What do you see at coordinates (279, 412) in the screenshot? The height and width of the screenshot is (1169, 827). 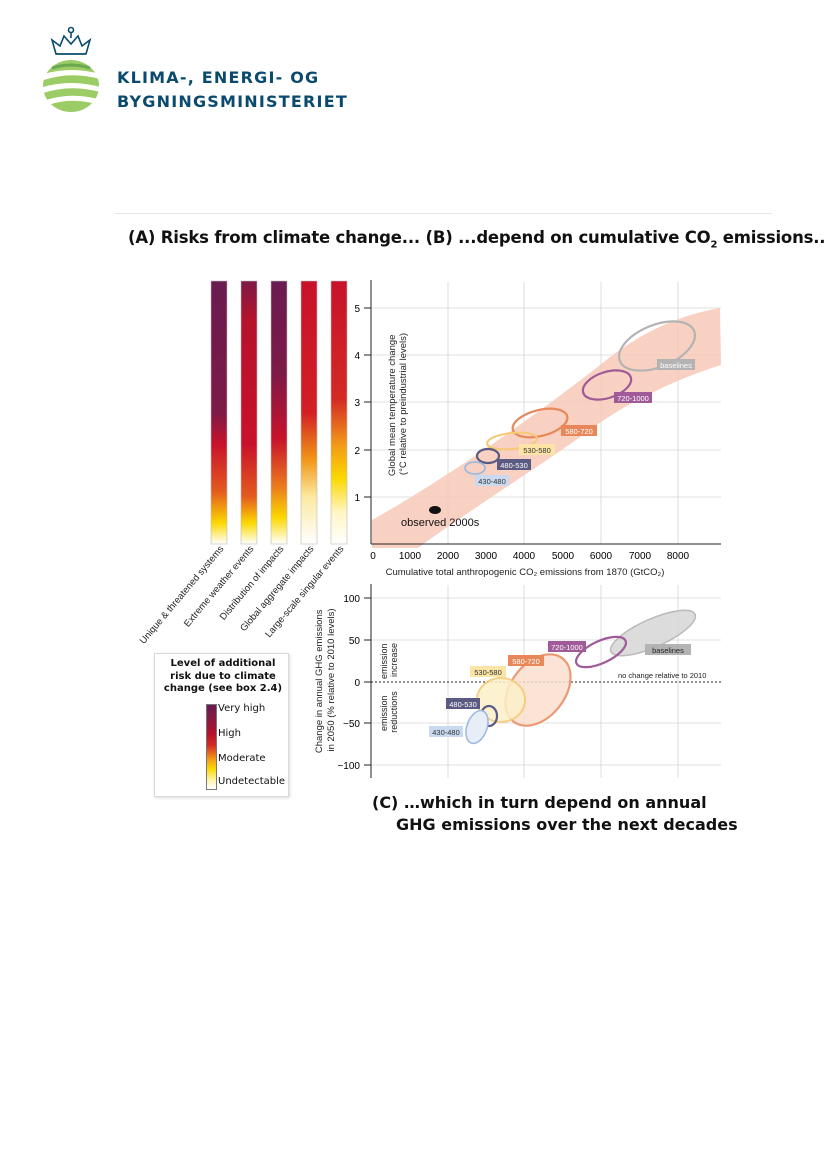 I see `risk-bar-distribution` at bounding box center [279, 412].